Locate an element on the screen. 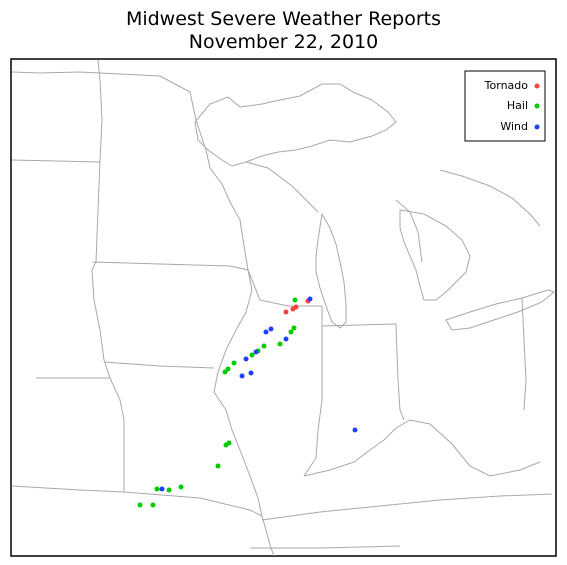  map-title-line-2: November 22, 2010 is located at coordinates (283, 42).